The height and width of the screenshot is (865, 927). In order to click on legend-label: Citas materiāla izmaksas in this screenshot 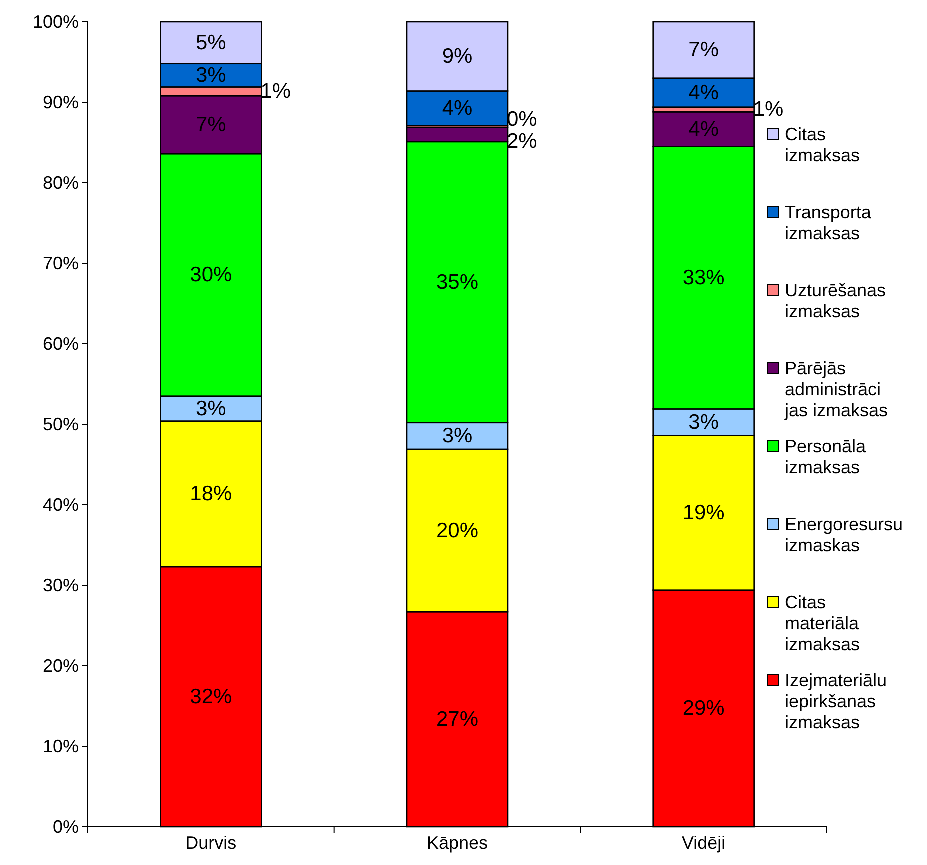, I will do `click(822, 623)`.